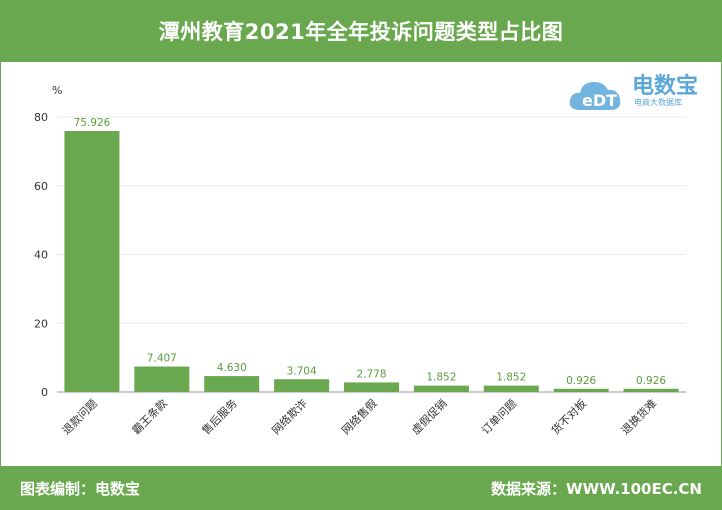  What do you see at coordinates (638, 416) in the screenshot?
I see `category-label: 退换货难` at bounding box center [638, 416].